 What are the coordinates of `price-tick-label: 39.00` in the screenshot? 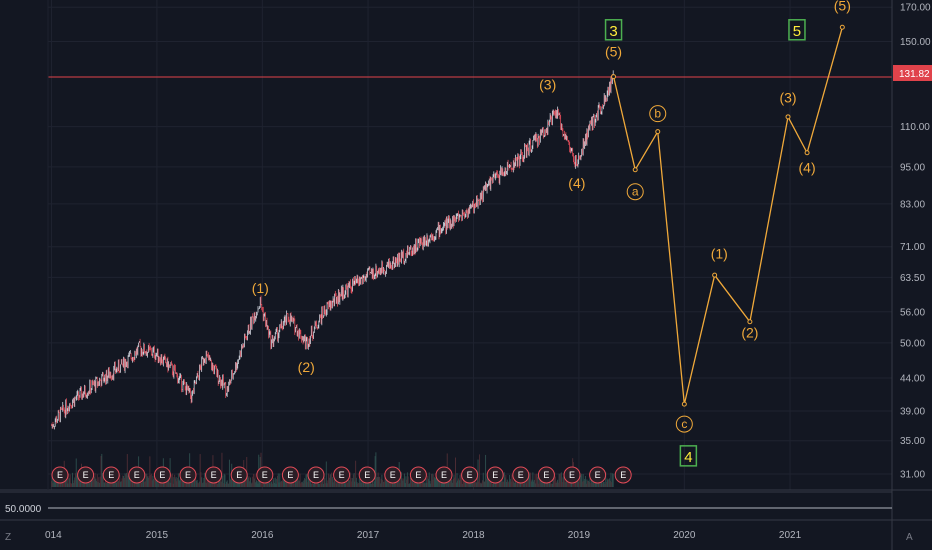 It's located at (912, 412).